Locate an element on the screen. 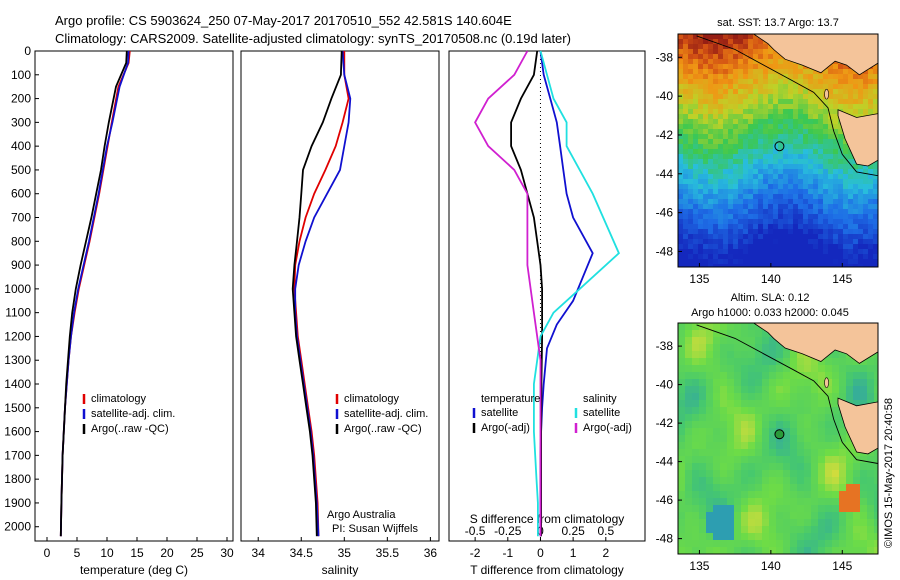 The height and width of the screenshot is (580, 900). y-tick-label: 0 is located at coordinates (27, 51).